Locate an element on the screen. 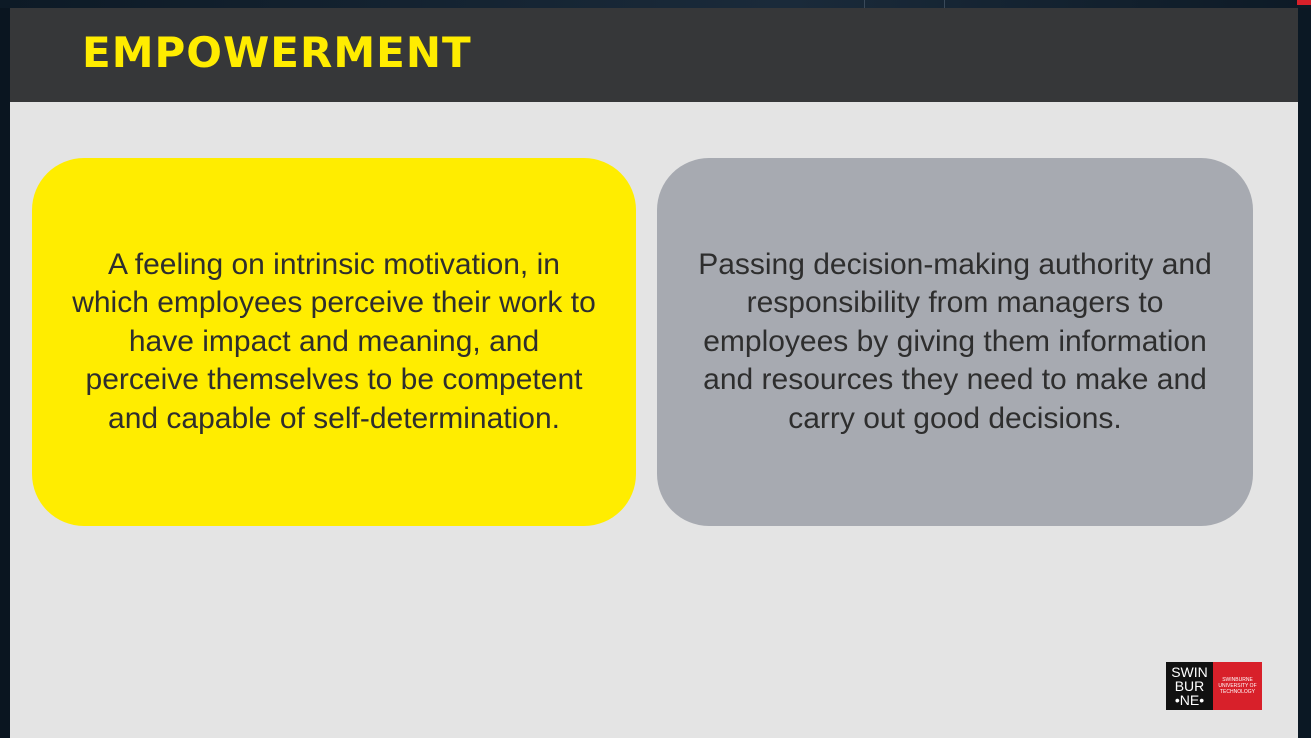 Image resolution: width=1311 pixels, height=738 pixels. logo-wordmark: SWIN BUR •NE• is located at coordinates (1189, 686).